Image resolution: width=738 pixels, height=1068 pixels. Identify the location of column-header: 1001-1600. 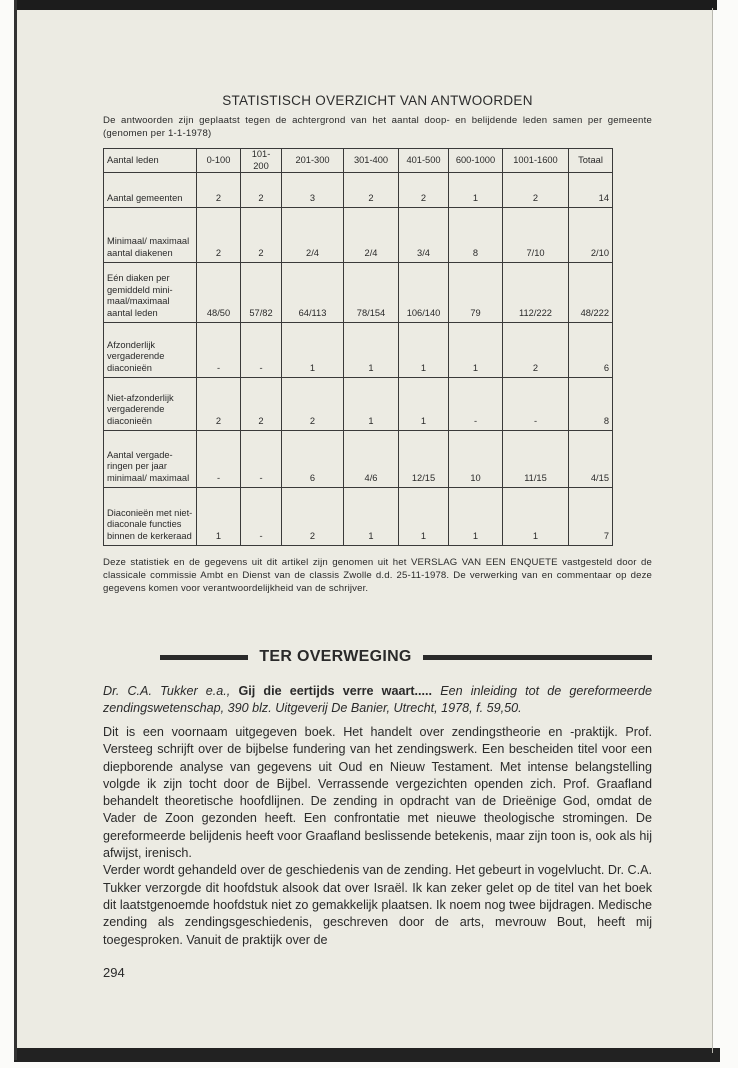
(535, 160).